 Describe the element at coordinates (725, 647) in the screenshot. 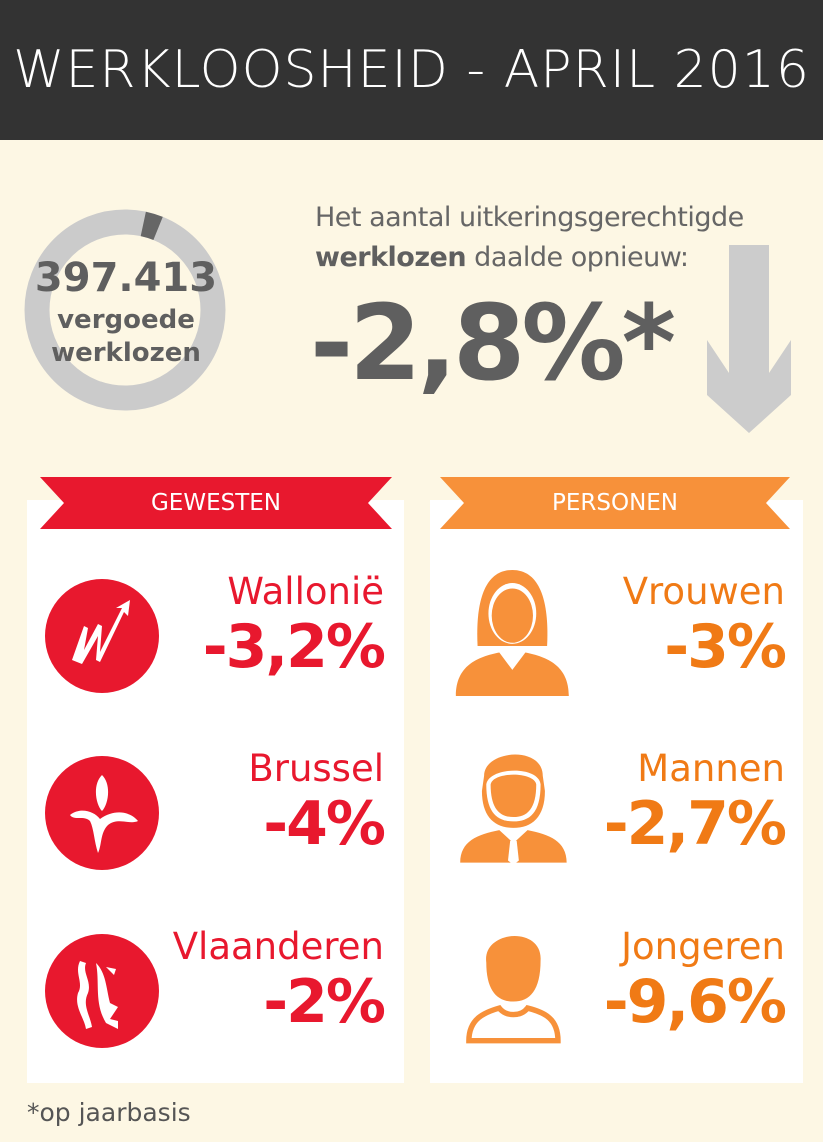

I see `person-value: -3%` at that location.